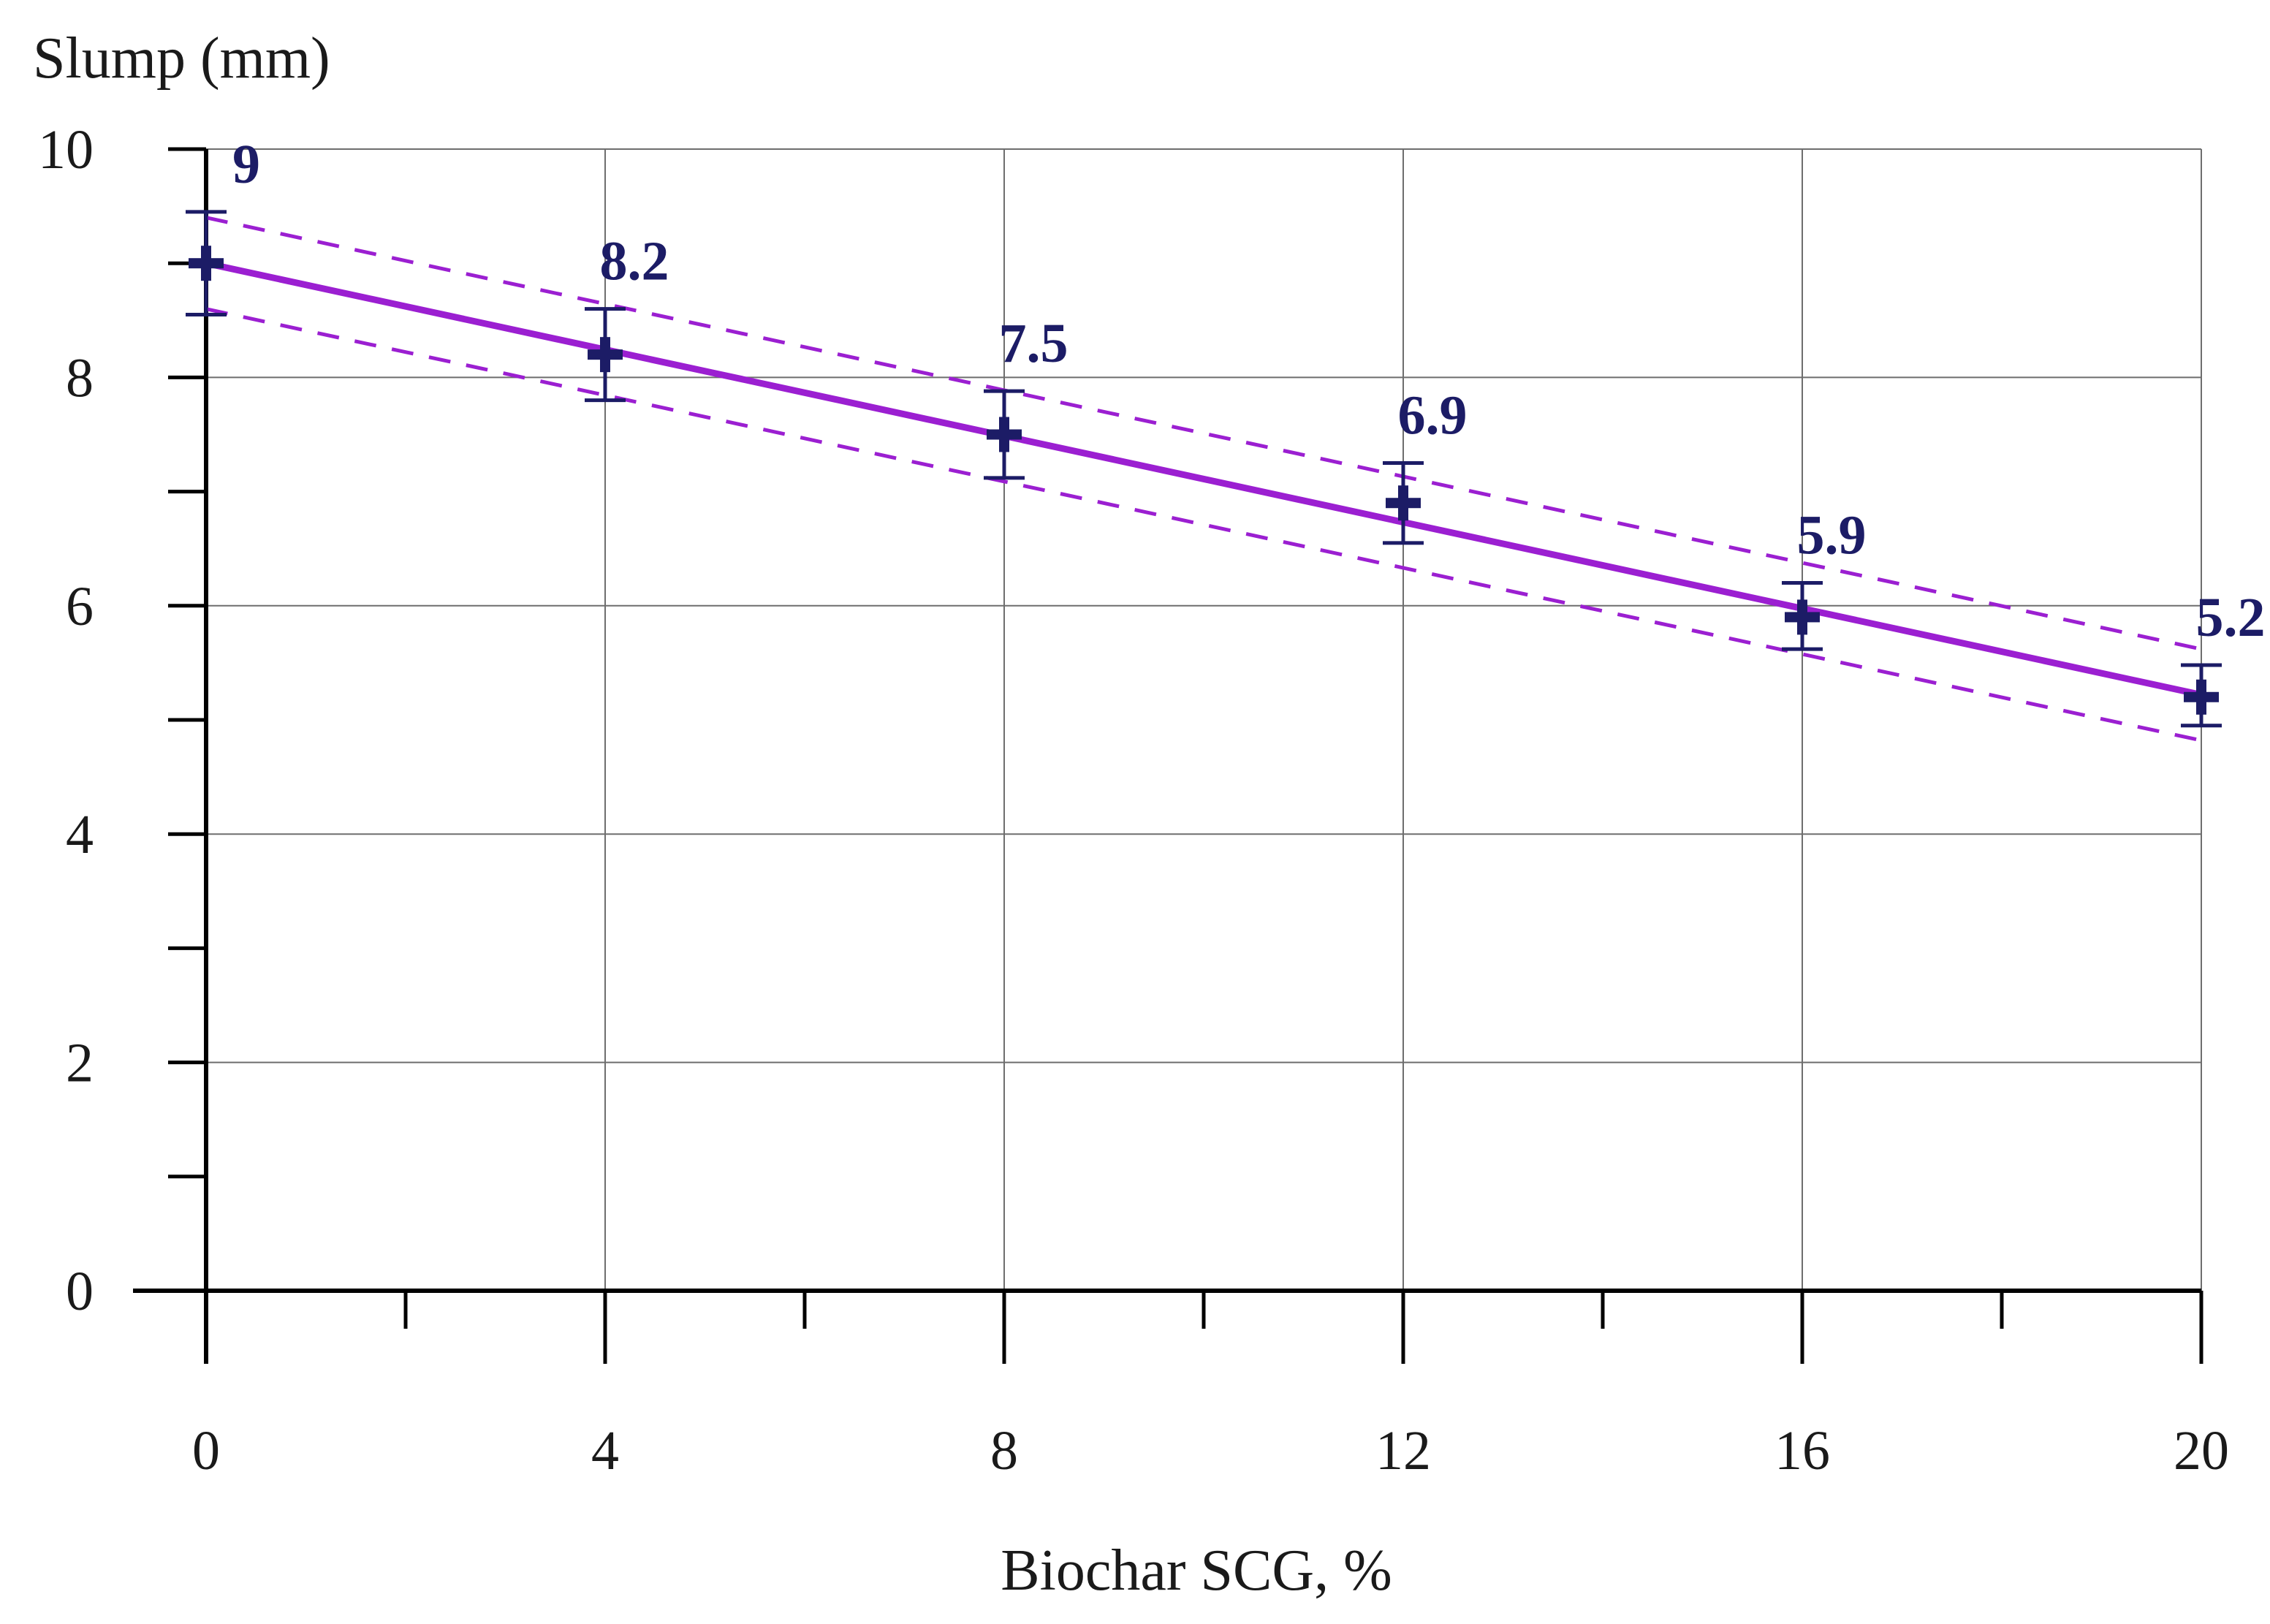  I want to click on x-tick-label: 8, so click(1004, 1450).